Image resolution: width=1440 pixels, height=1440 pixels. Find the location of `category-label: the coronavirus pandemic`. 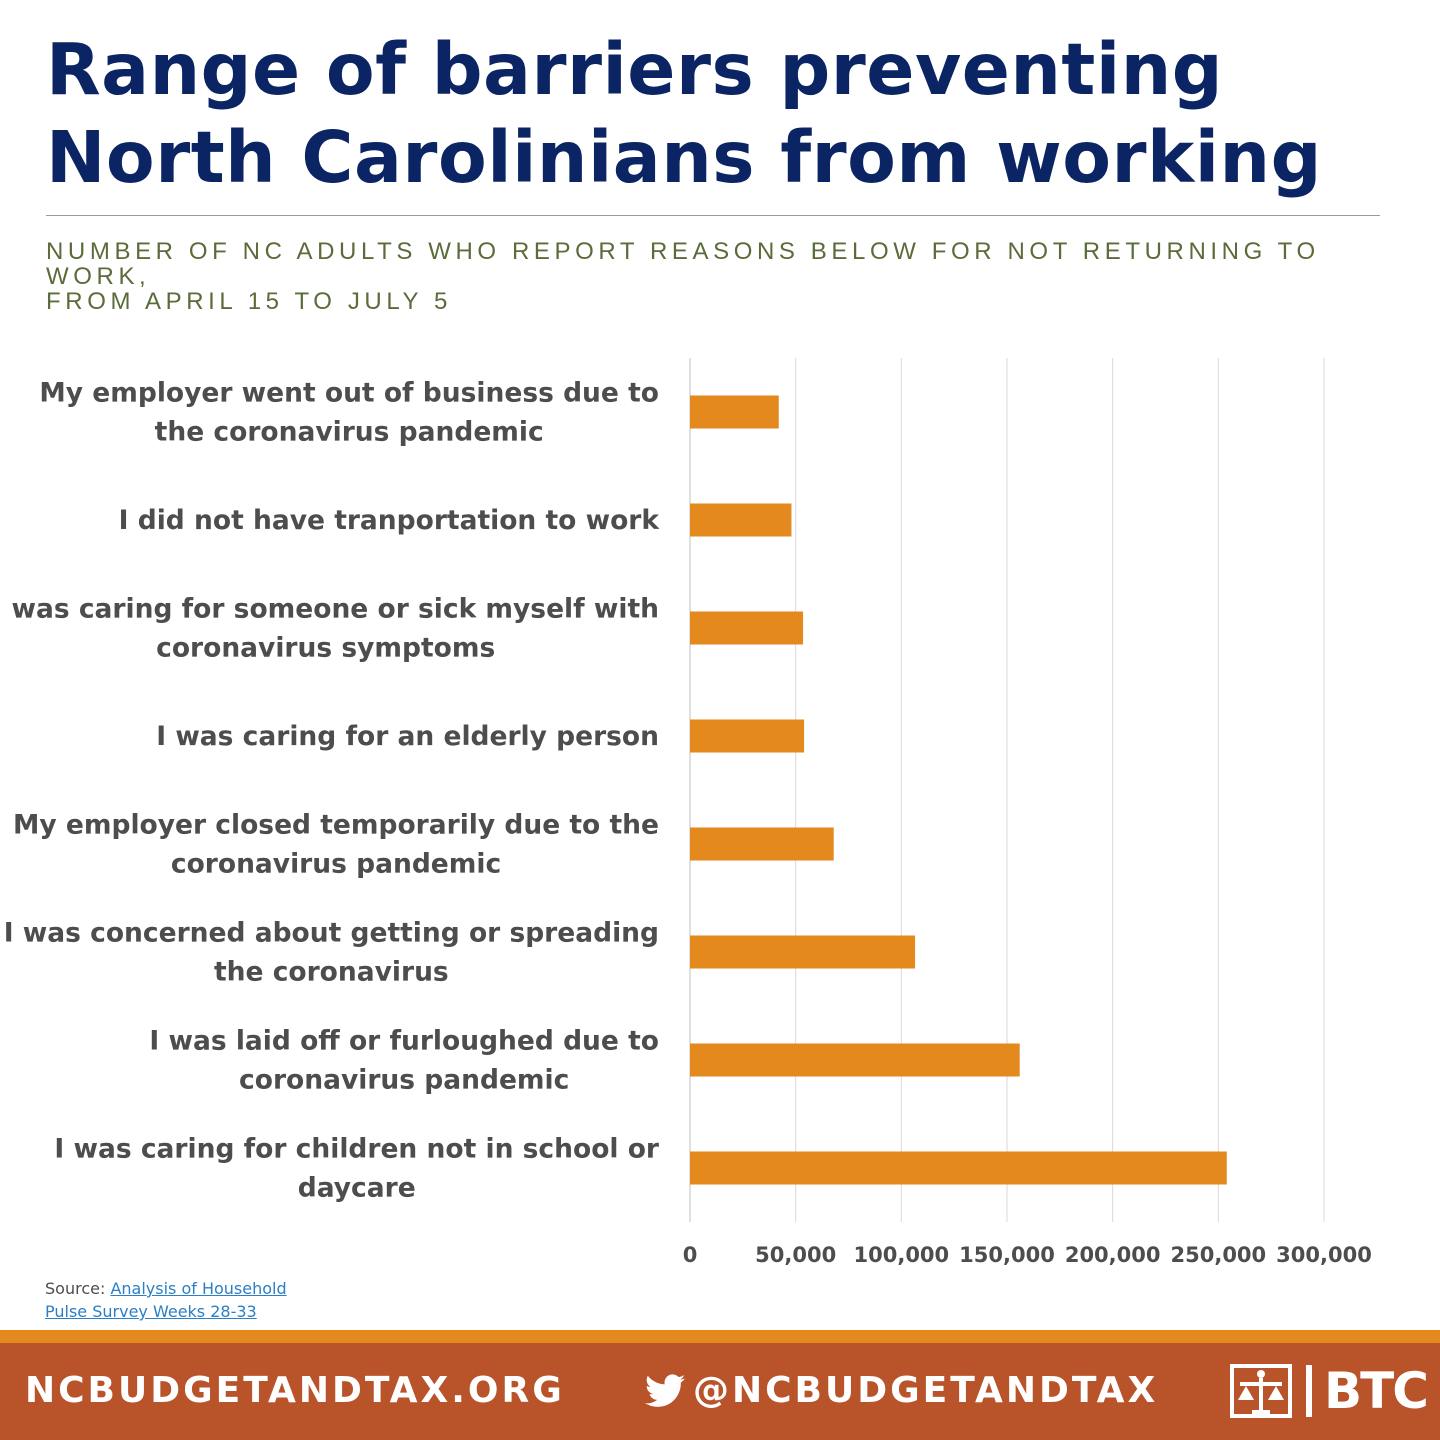

category-label: the coronavirus pandemic is located at coordinates (349, 432).